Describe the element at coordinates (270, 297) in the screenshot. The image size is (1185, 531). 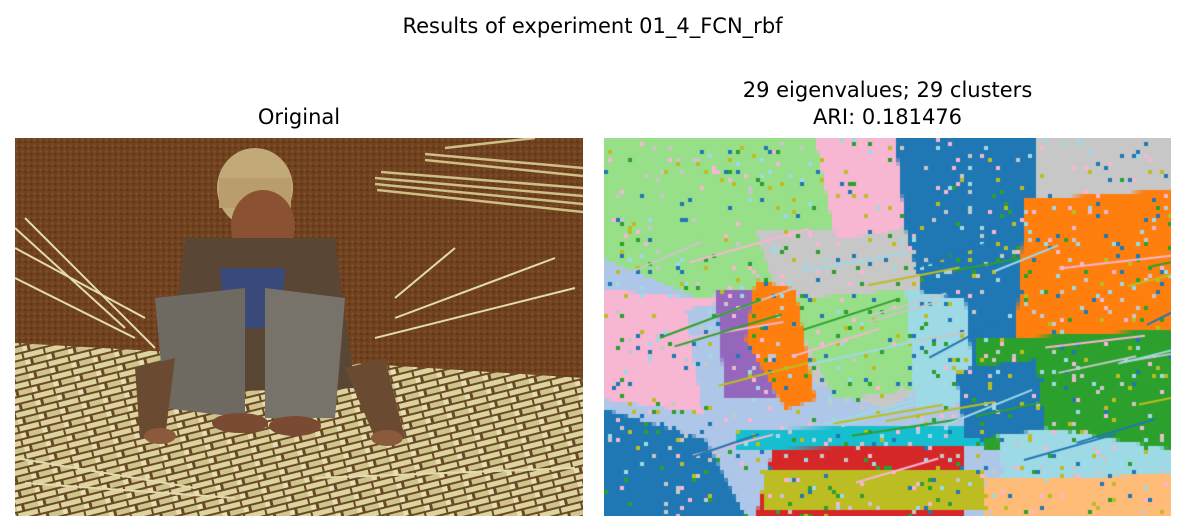
I see `man-figure` at that location.